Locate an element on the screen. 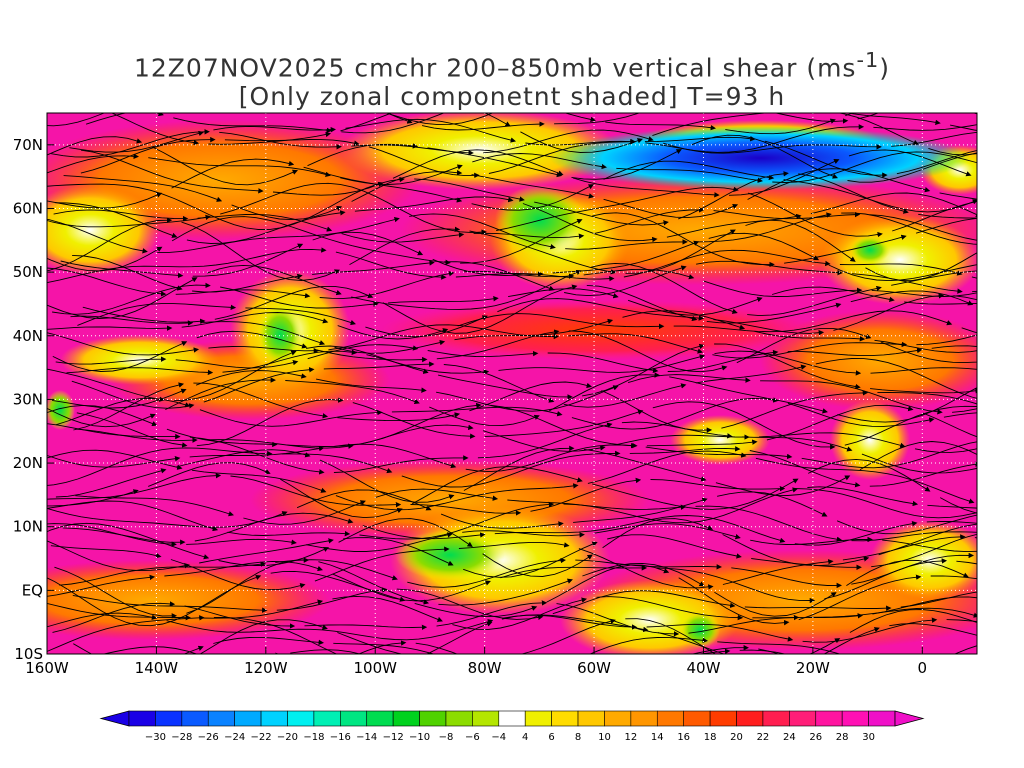 This screenshot has width=1024, height=768. colorbar-label: 20 is located at coordinates (736, 737).